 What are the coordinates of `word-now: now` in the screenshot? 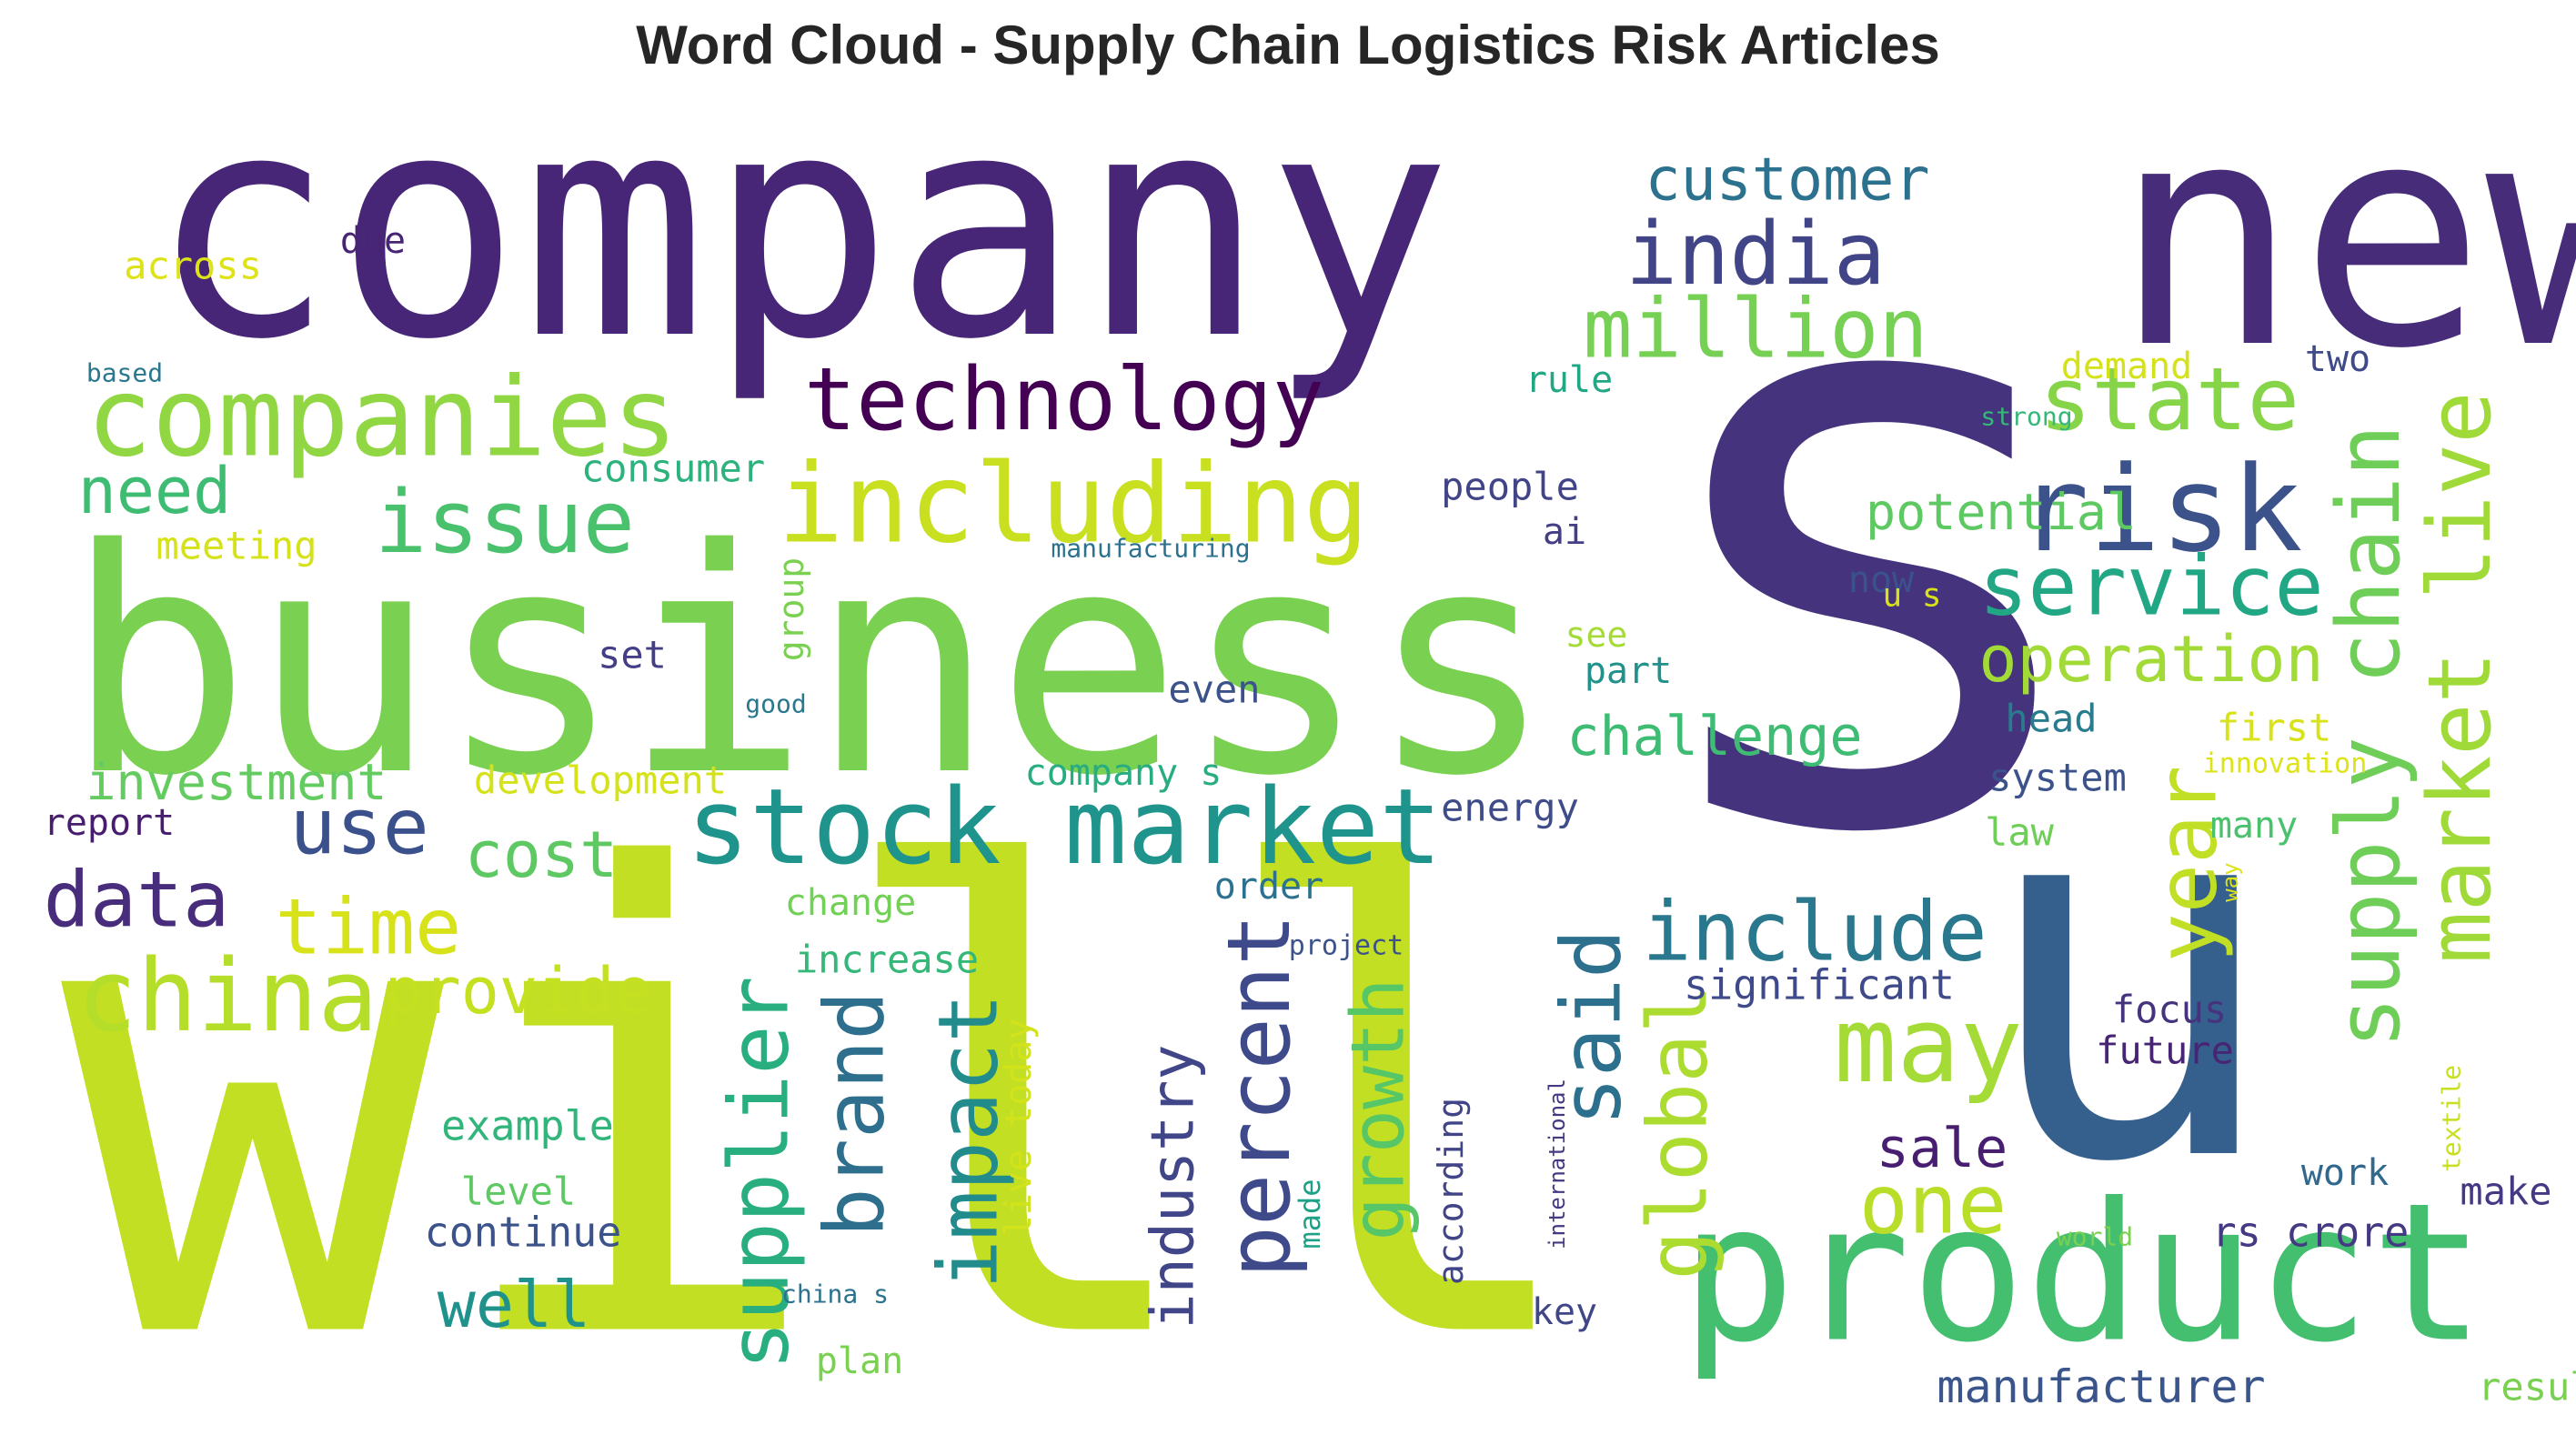 It's located at (1881, 580).